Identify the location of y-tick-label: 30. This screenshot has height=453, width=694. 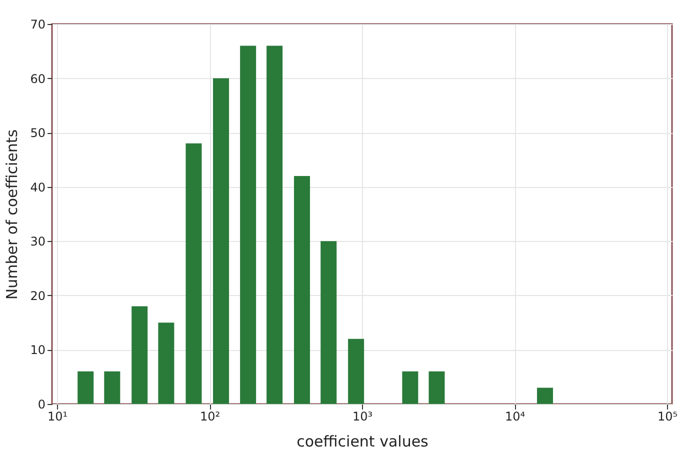
(38, 241).